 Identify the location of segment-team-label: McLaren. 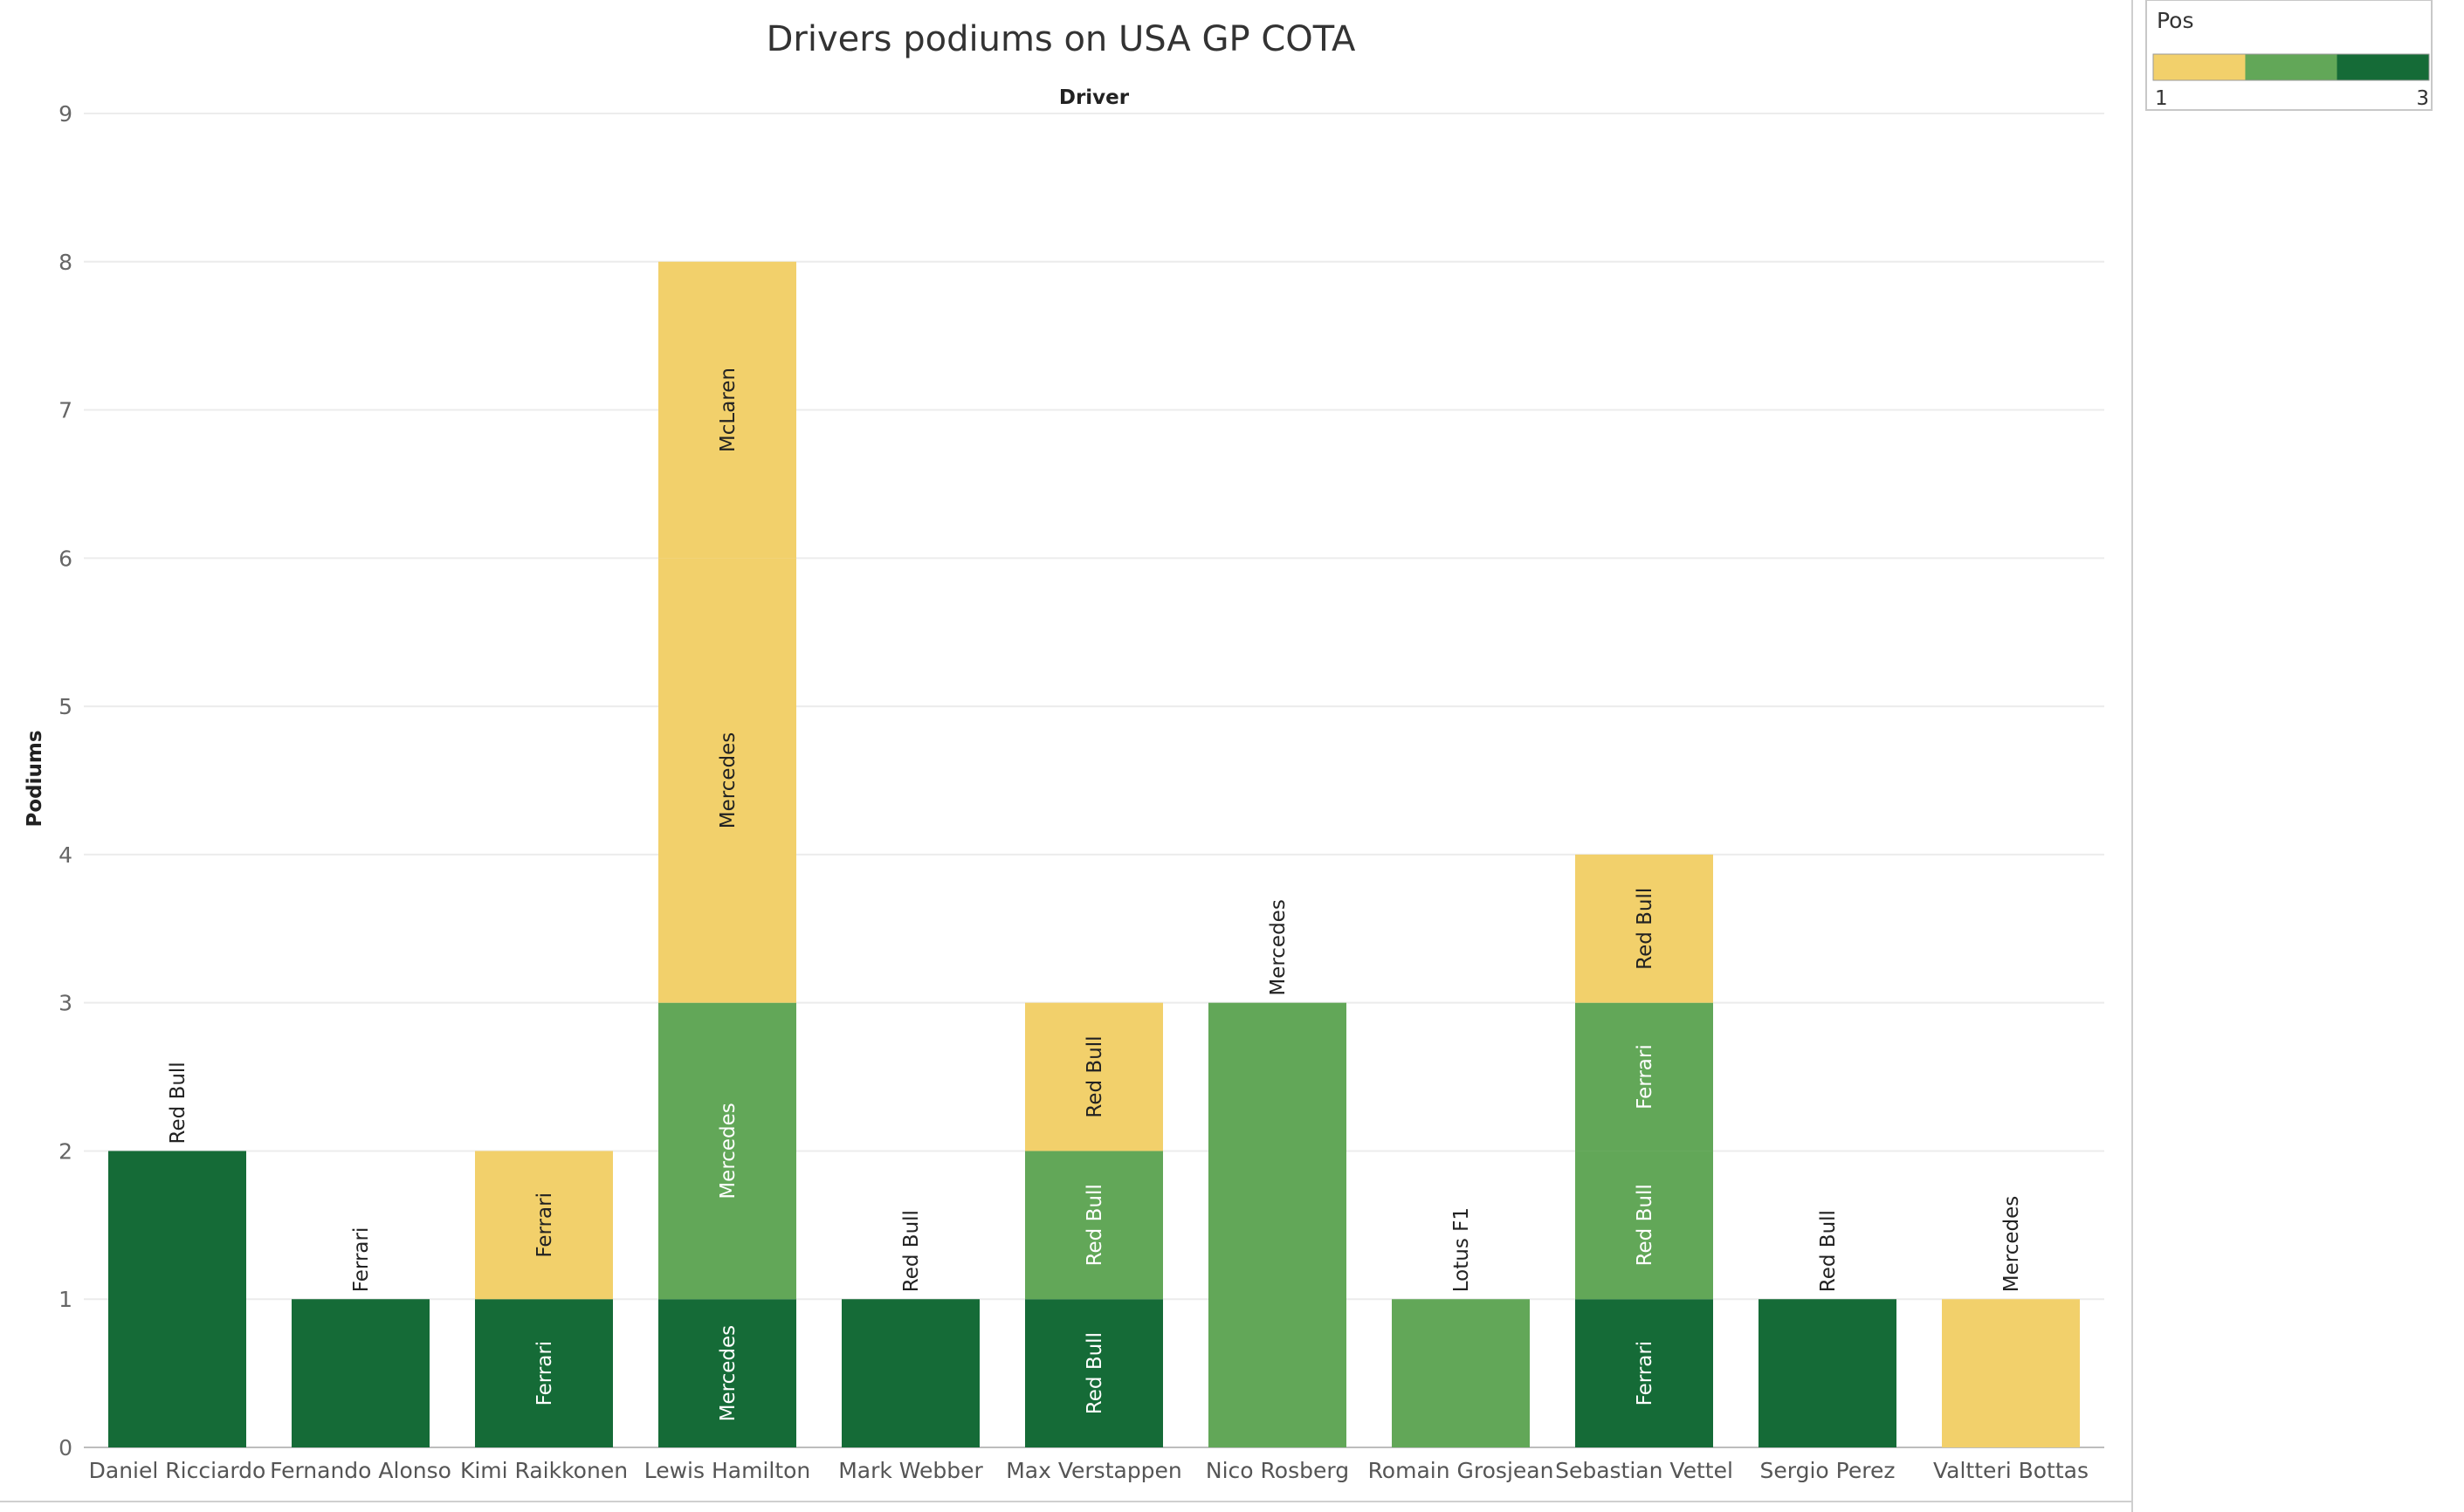
(728, 410).